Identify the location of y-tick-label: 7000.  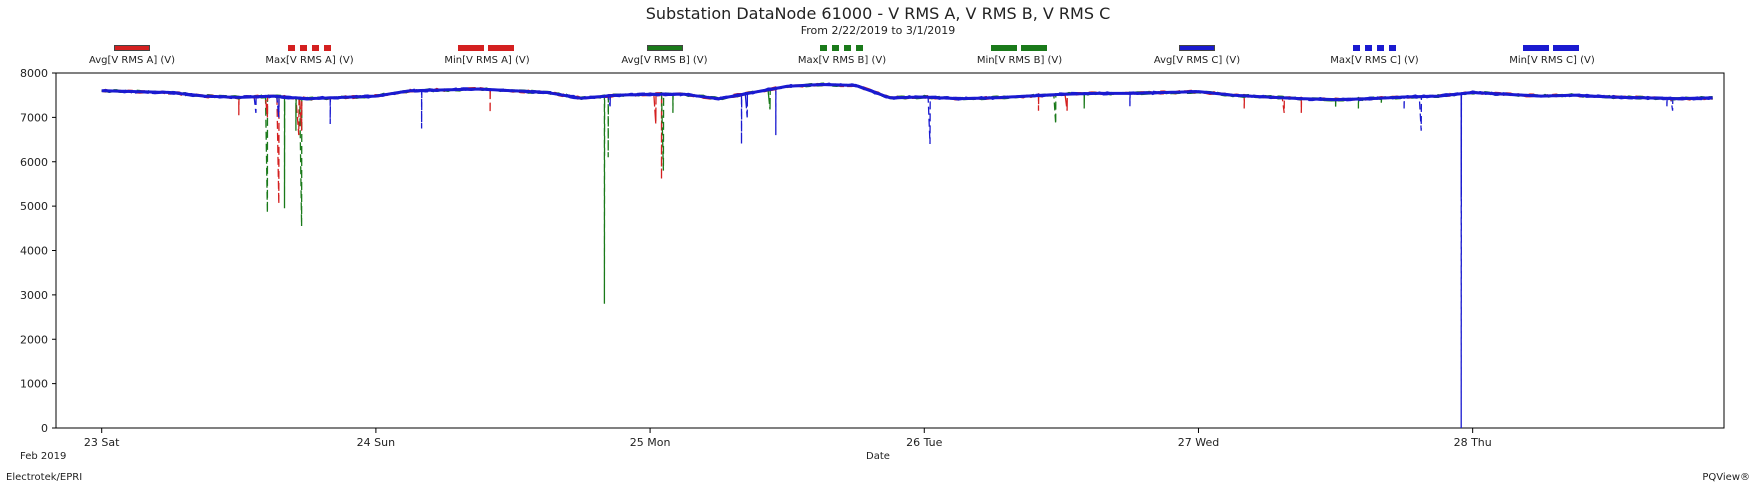
(34, 117).